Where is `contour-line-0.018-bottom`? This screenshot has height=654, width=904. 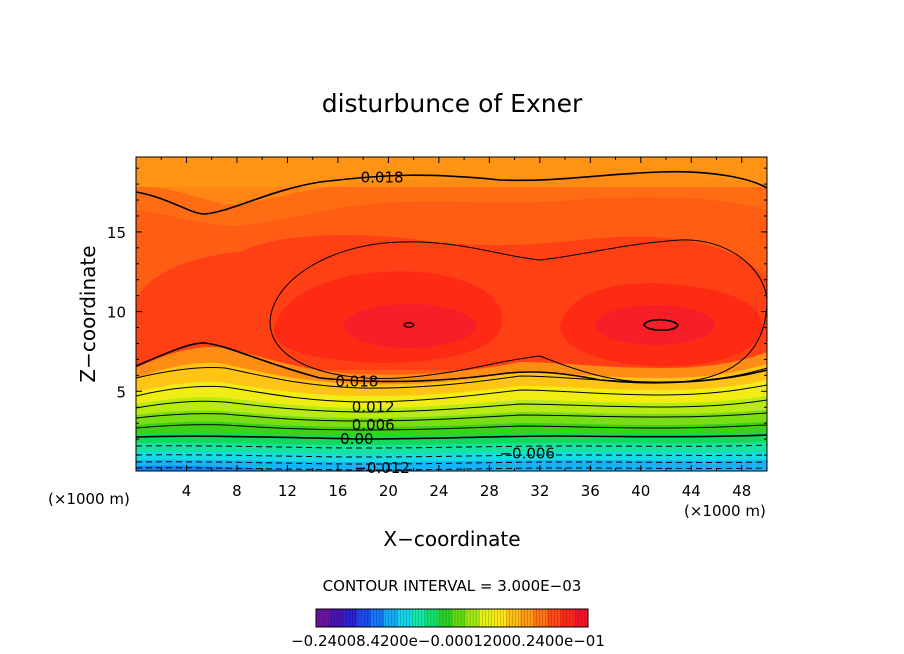
contour-line-0.018-bottom is located at coordinates (451, 363).